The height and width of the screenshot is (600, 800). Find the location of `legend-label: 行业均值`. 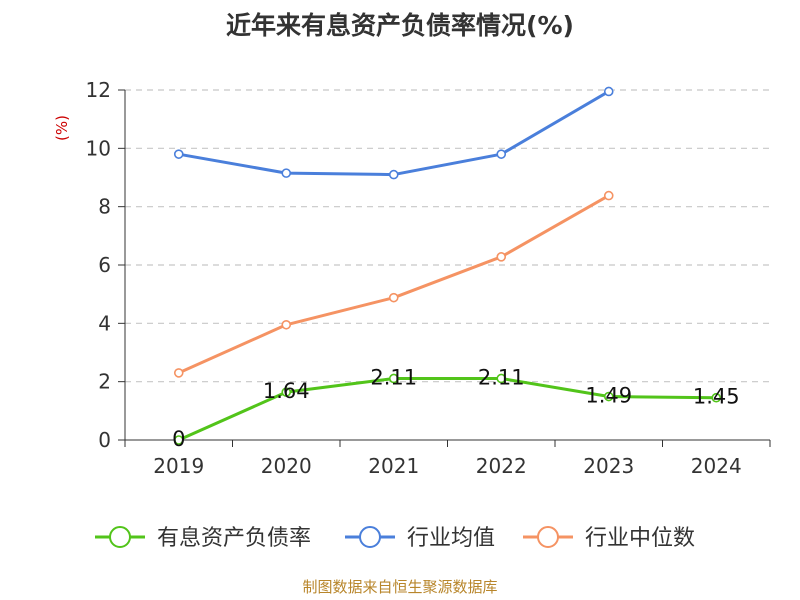

legend-label: 行业均值 is located at coordinates (451, 538).